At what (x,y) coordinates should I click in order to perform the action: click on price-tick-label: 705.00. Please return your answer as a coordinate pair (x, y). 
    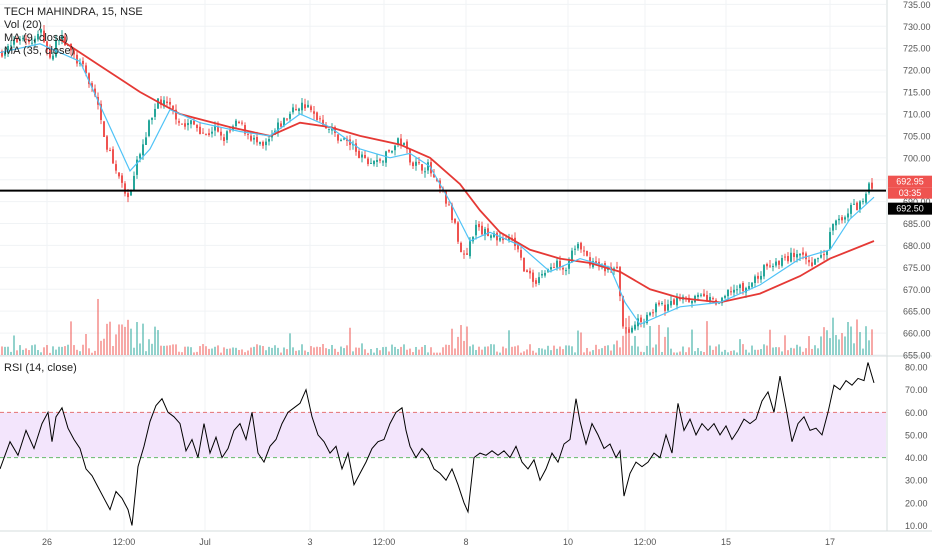
    Looking at the image, I should click on (917, 136).